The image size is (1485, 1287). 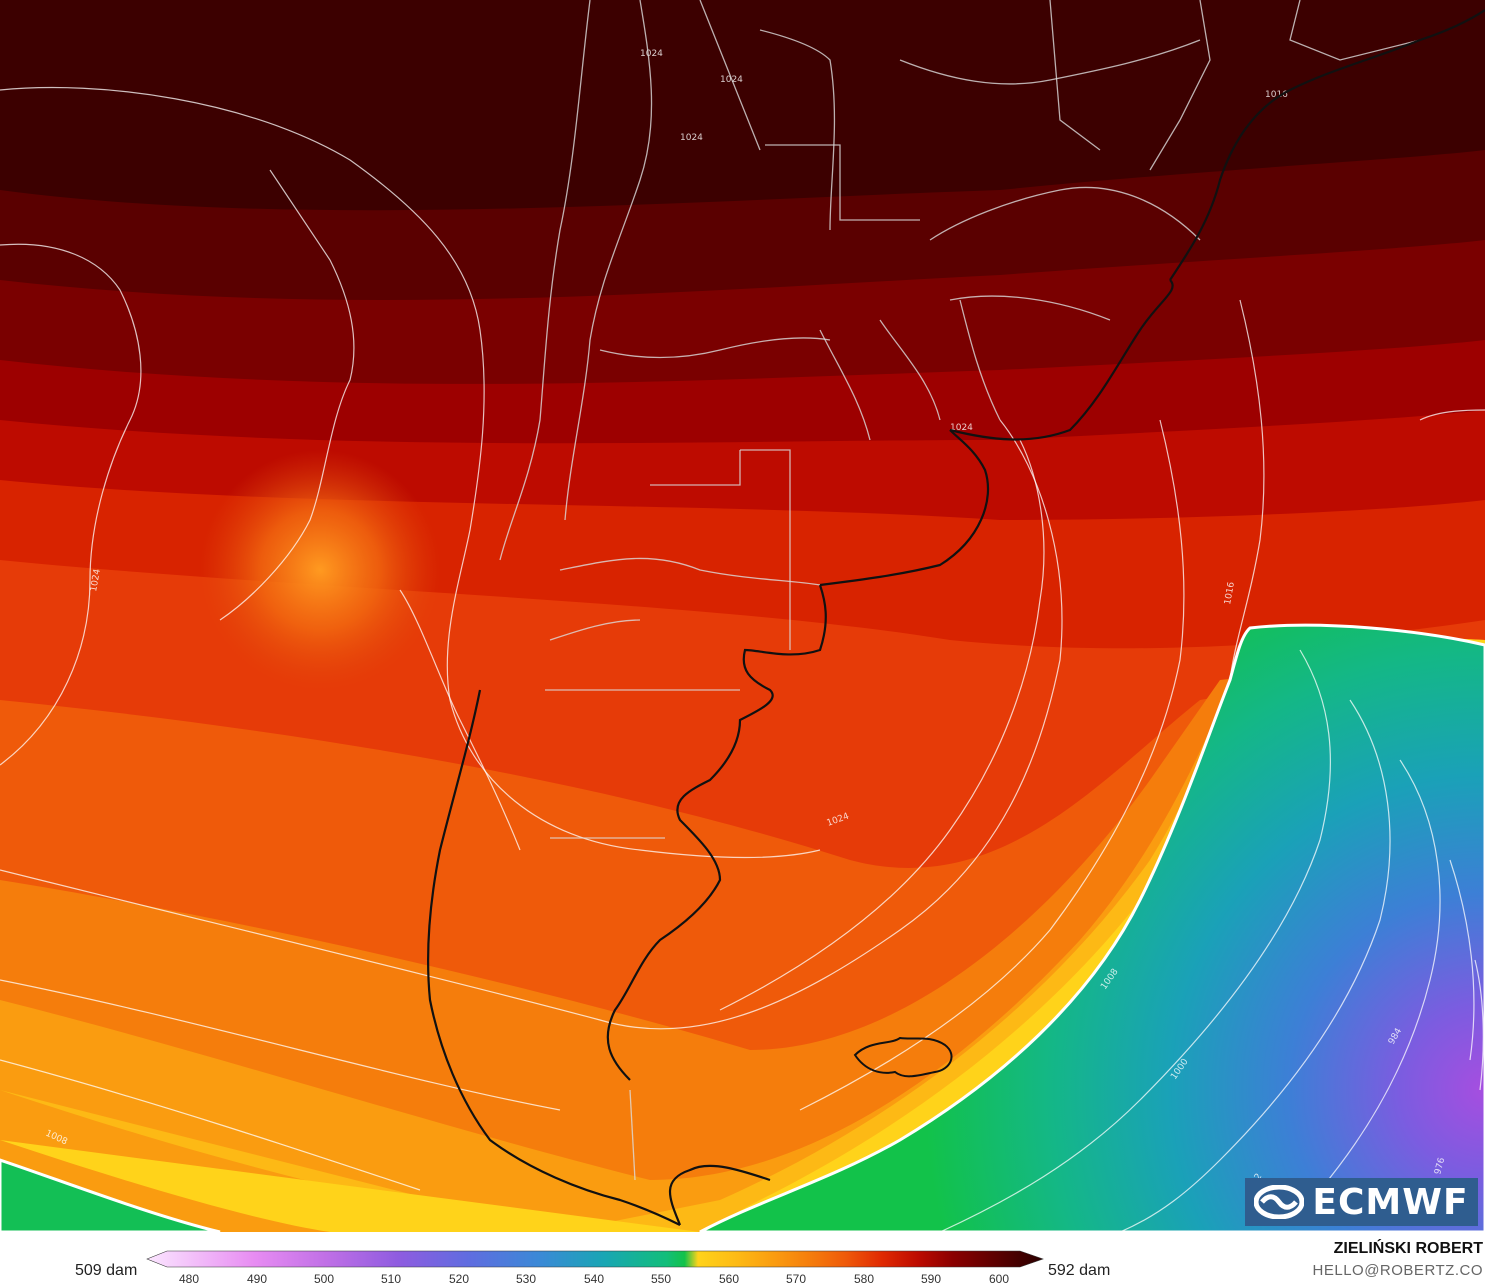 What do you see at coordinates (526, 1279) in the screenshot?
I see `legend-tick: 530` at bounding box center [526, 1279].